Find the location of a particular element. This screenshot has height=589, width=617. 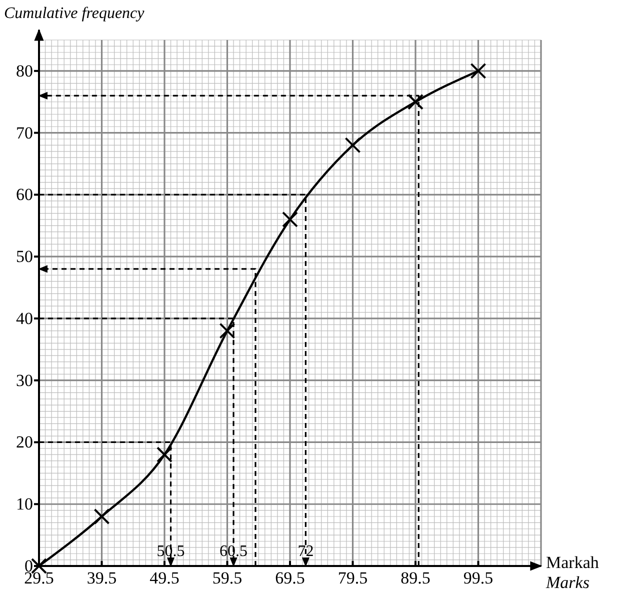

y-tick-label: 60 is located at coordinates (24, 194).